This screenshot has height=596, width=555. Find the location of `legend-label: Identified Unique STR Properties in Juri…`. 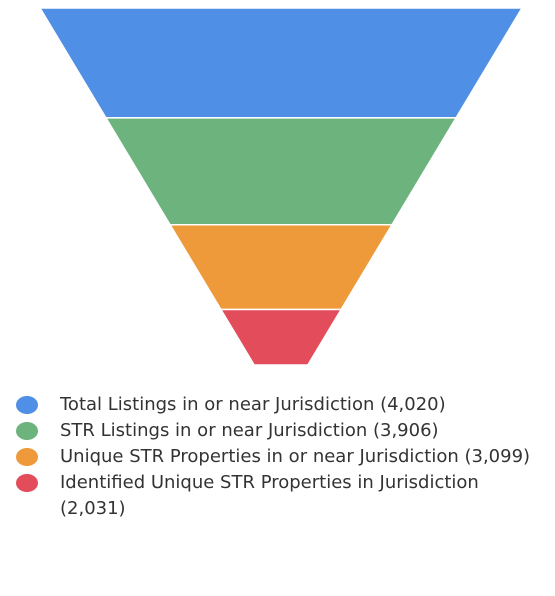

legend-label: Identified Unique STR Properties in Juri… is located at coordinates (269, 495).